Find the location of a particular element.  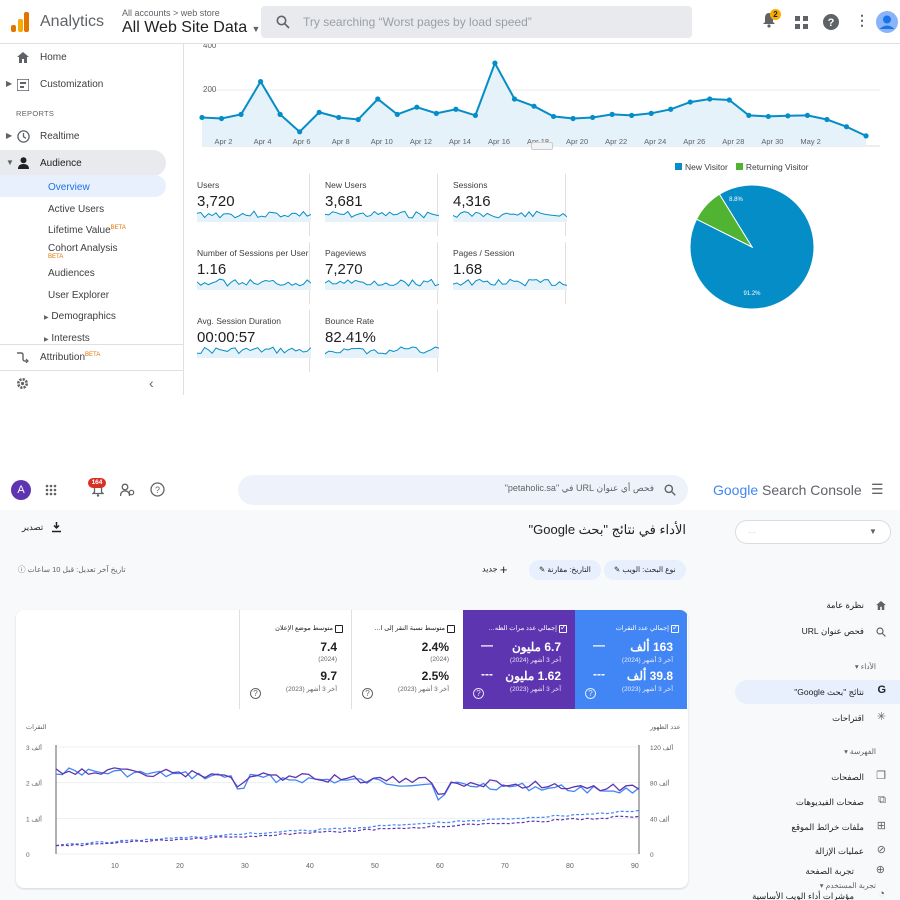

metric-tile: Bounce Rate 82.41% is located at coordinates (376, 341).